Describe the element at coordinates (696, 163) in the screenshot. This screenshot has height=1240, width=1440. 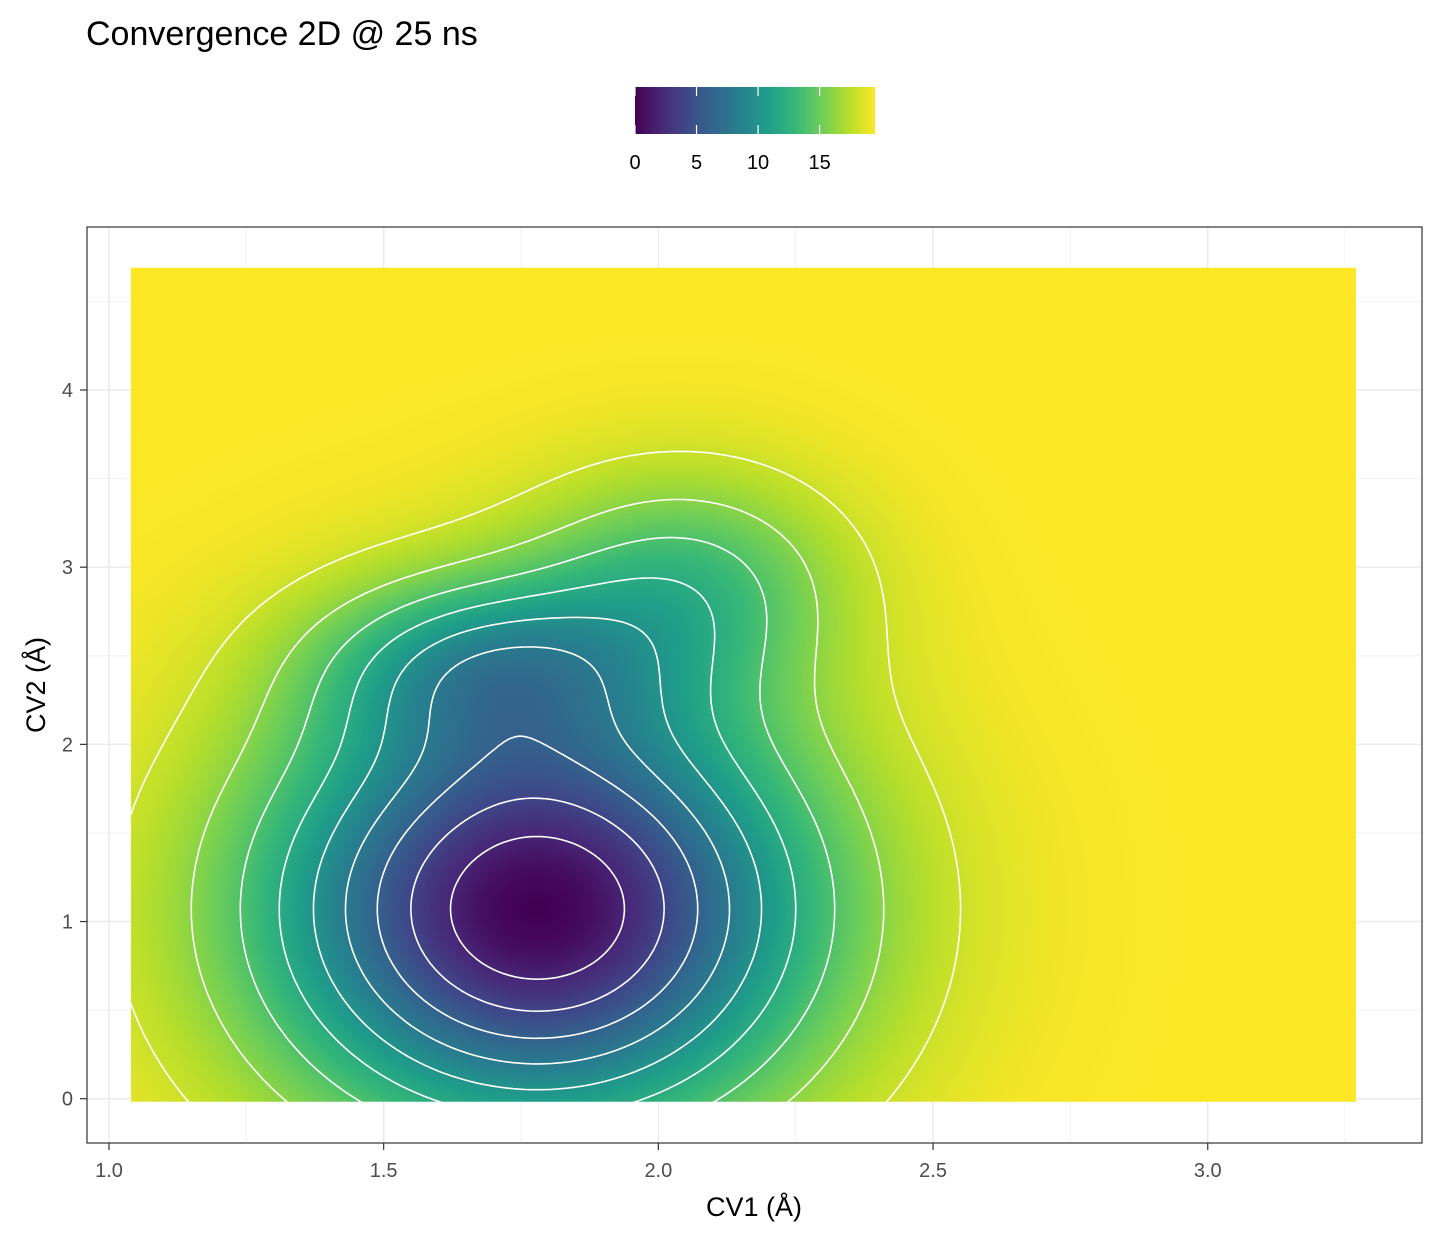
I see `colorbar-tick-label: 5` at that location.